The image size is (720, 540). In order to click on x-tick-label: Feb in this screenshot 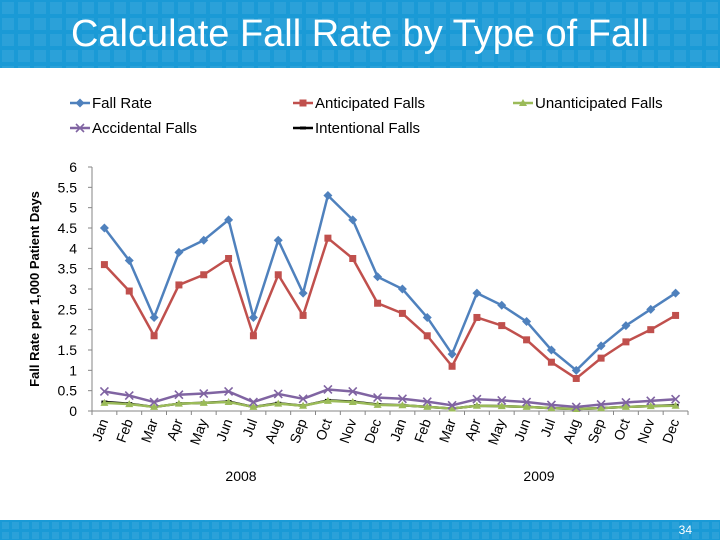, I will do `click(124, 430)`.